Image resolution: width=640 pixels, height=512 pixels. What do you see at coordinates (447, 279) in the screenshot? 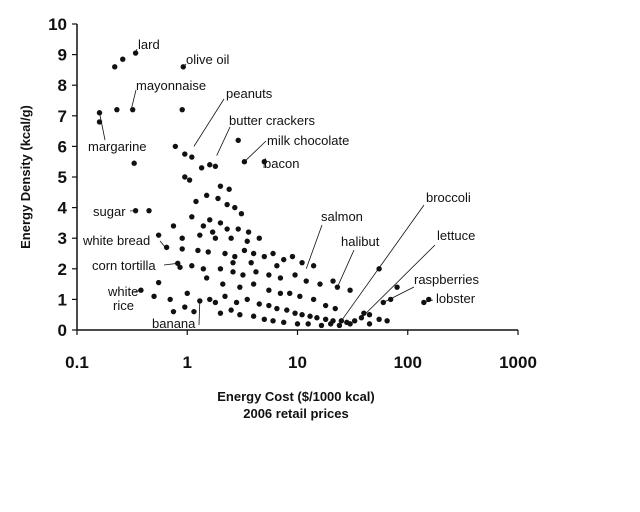
I see `annotation-label: raspberries` at bounding box center [447, 279].